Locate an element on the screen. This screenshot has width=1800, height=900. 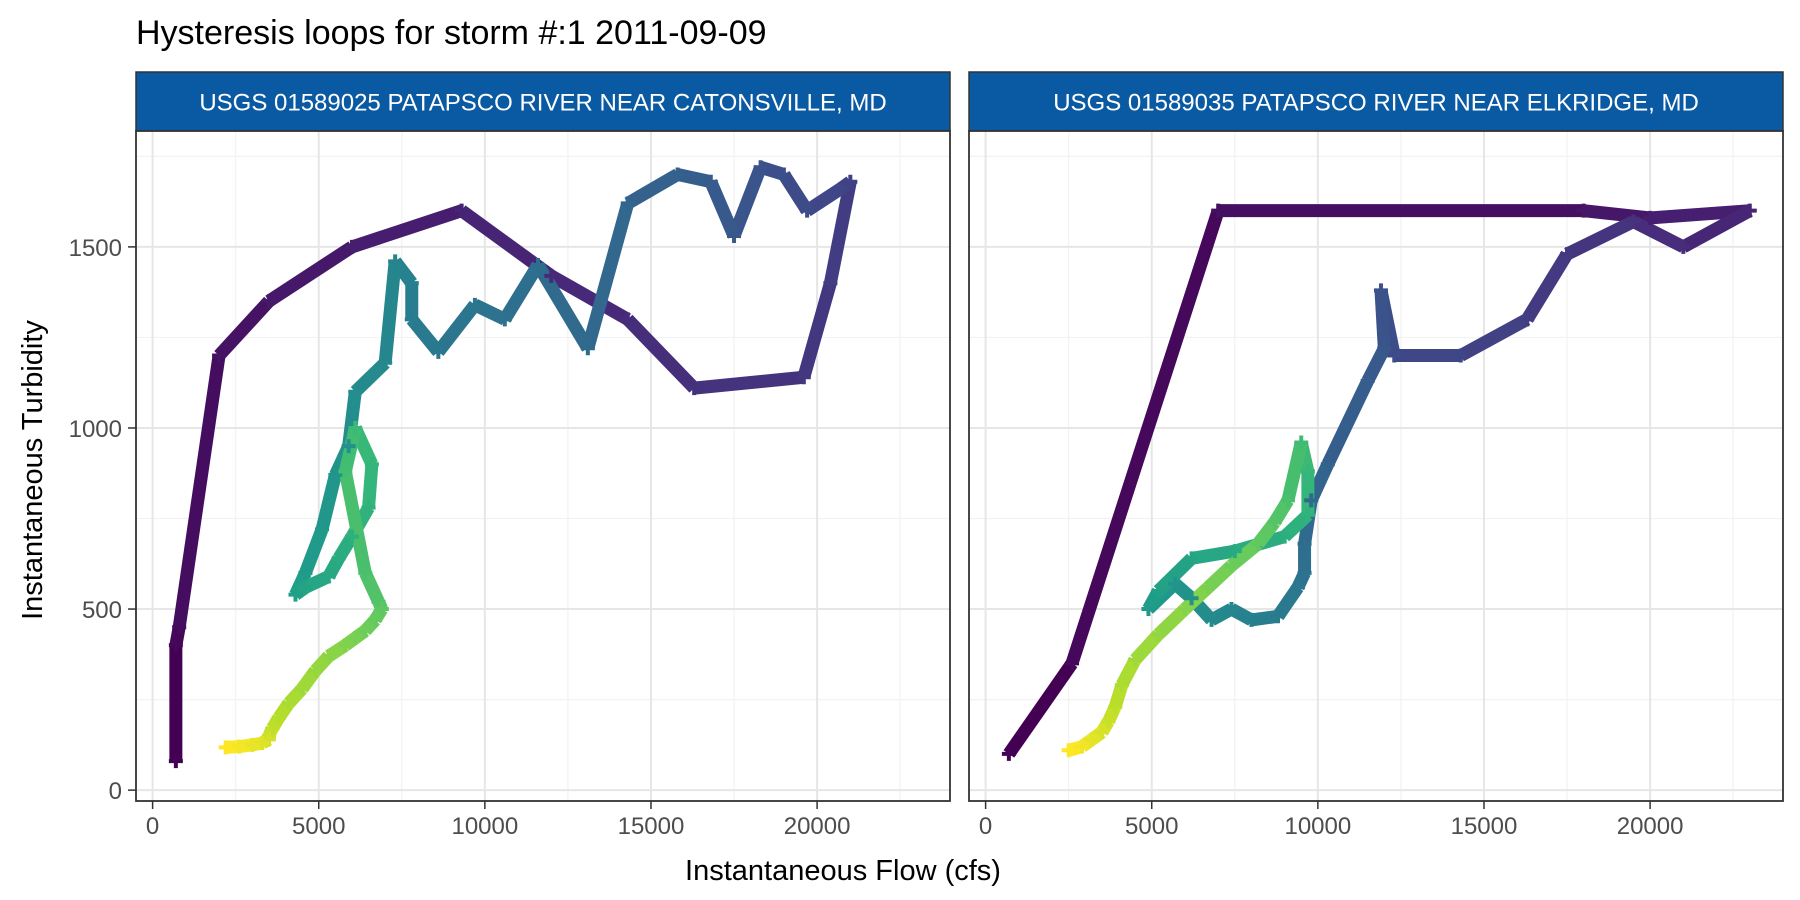
x-tick-label: 10000 is located at coordinates (484, 826).